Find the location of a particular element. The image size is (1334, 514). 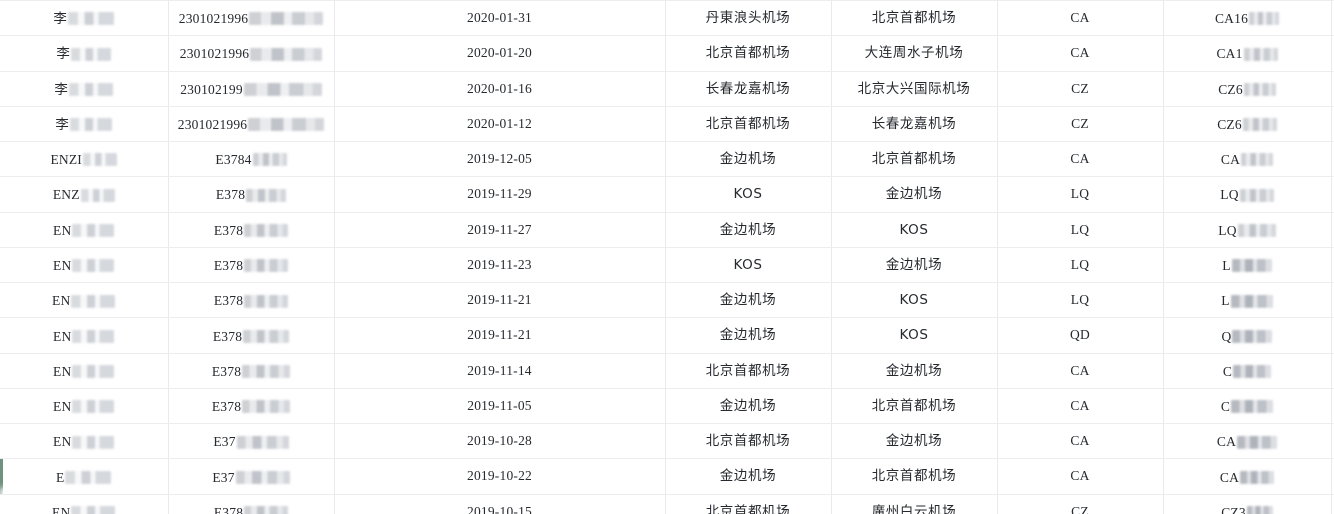

arrival-airport-cell: 廣州白云机场 is located at coordinates (914, 504).